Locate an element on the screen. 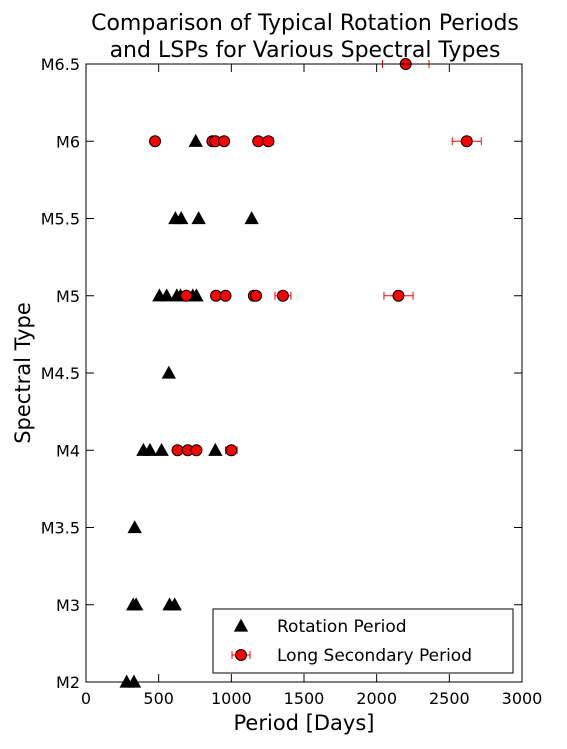  y-tick-label: M4.5 is located at coordinates (60, 373).